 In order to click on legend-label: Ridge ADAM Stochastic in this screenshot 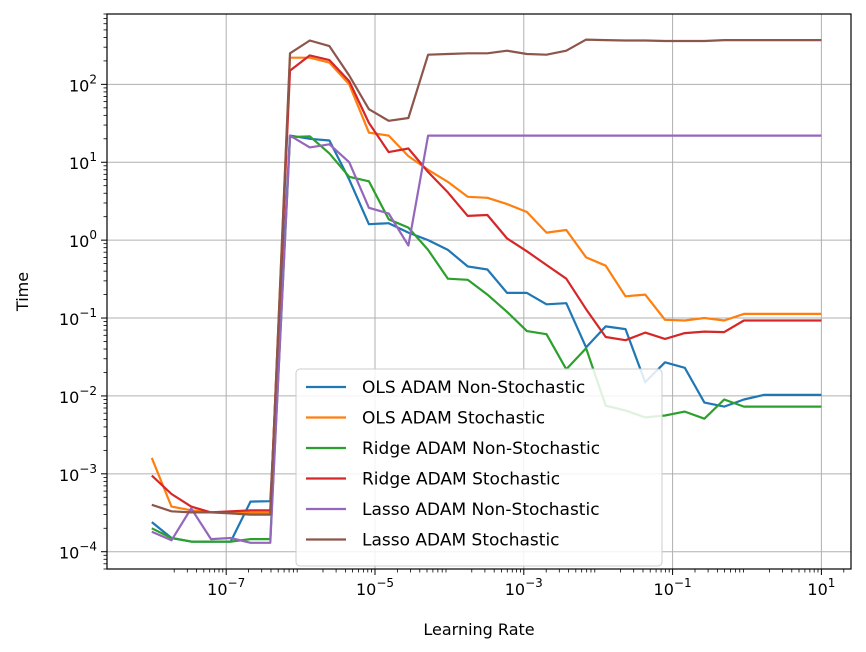, I will do `click(461, 480)`.